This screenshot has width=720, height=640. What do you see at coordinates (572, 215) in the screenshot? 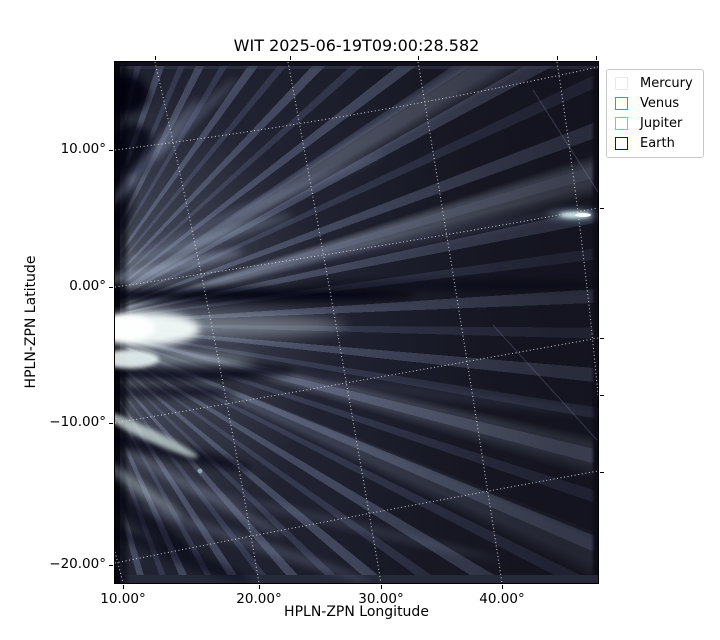
I see `planet-streak` at bounding box center [572, 215].